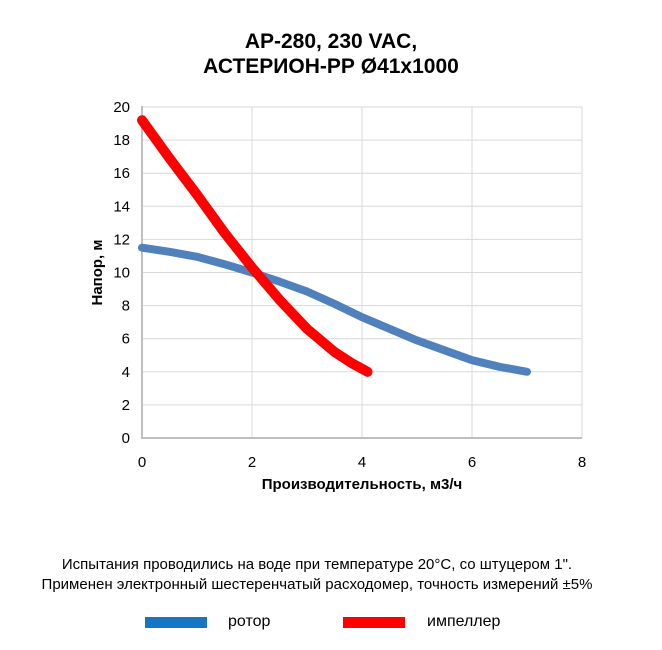 The height and width of the screenshot is (650, 662). Describe the element at coordinates (126, 306) in the screenshot. I see `y-tick-label: 8` at that location.